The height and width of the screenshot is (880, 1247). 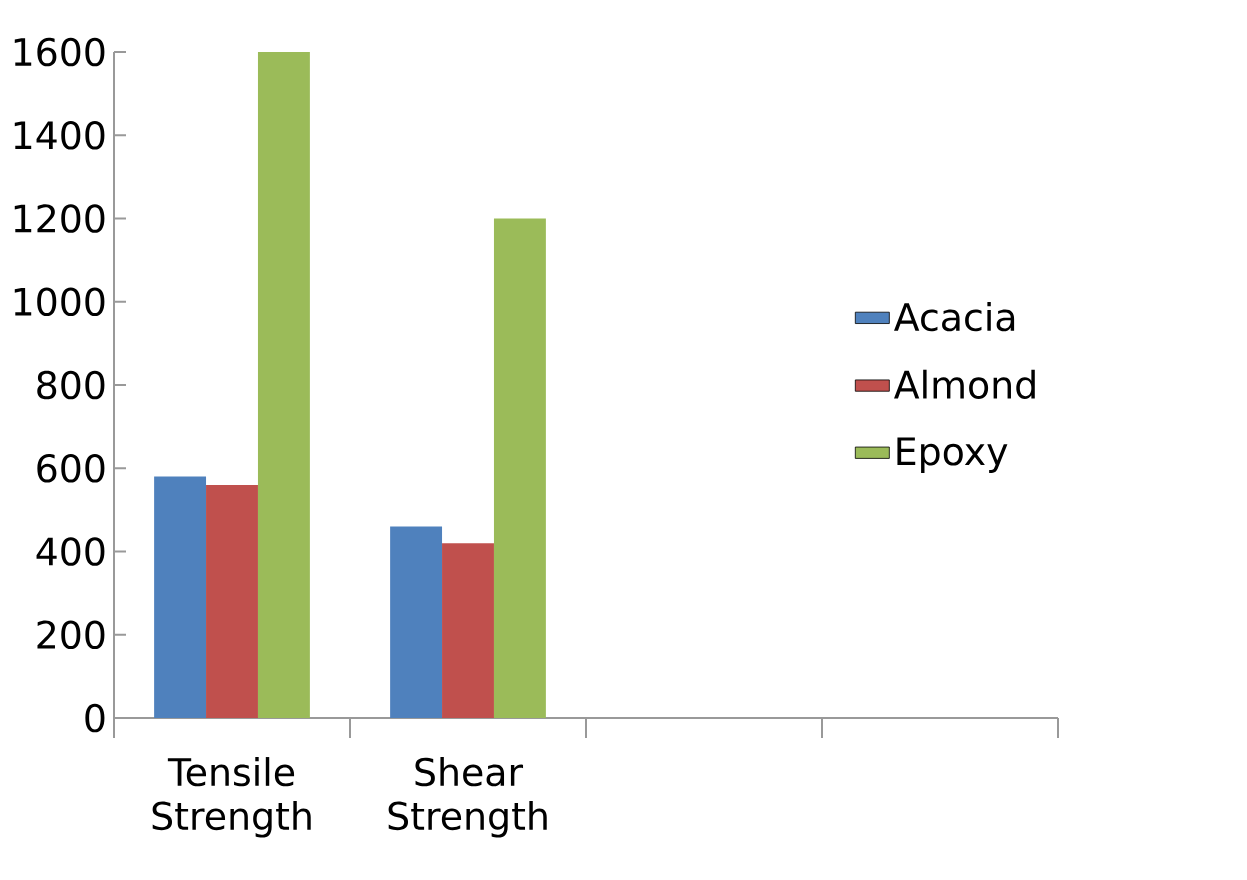 I want to click on y-tick-label: 1200, so click(x=59, y=218).